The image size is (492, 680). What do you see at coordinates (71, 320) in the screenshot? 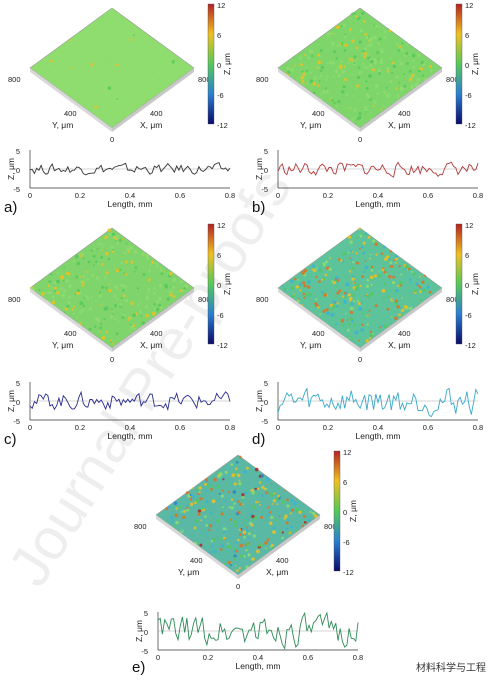
I see `surface-edge-left` at bounding box center [71, 320].